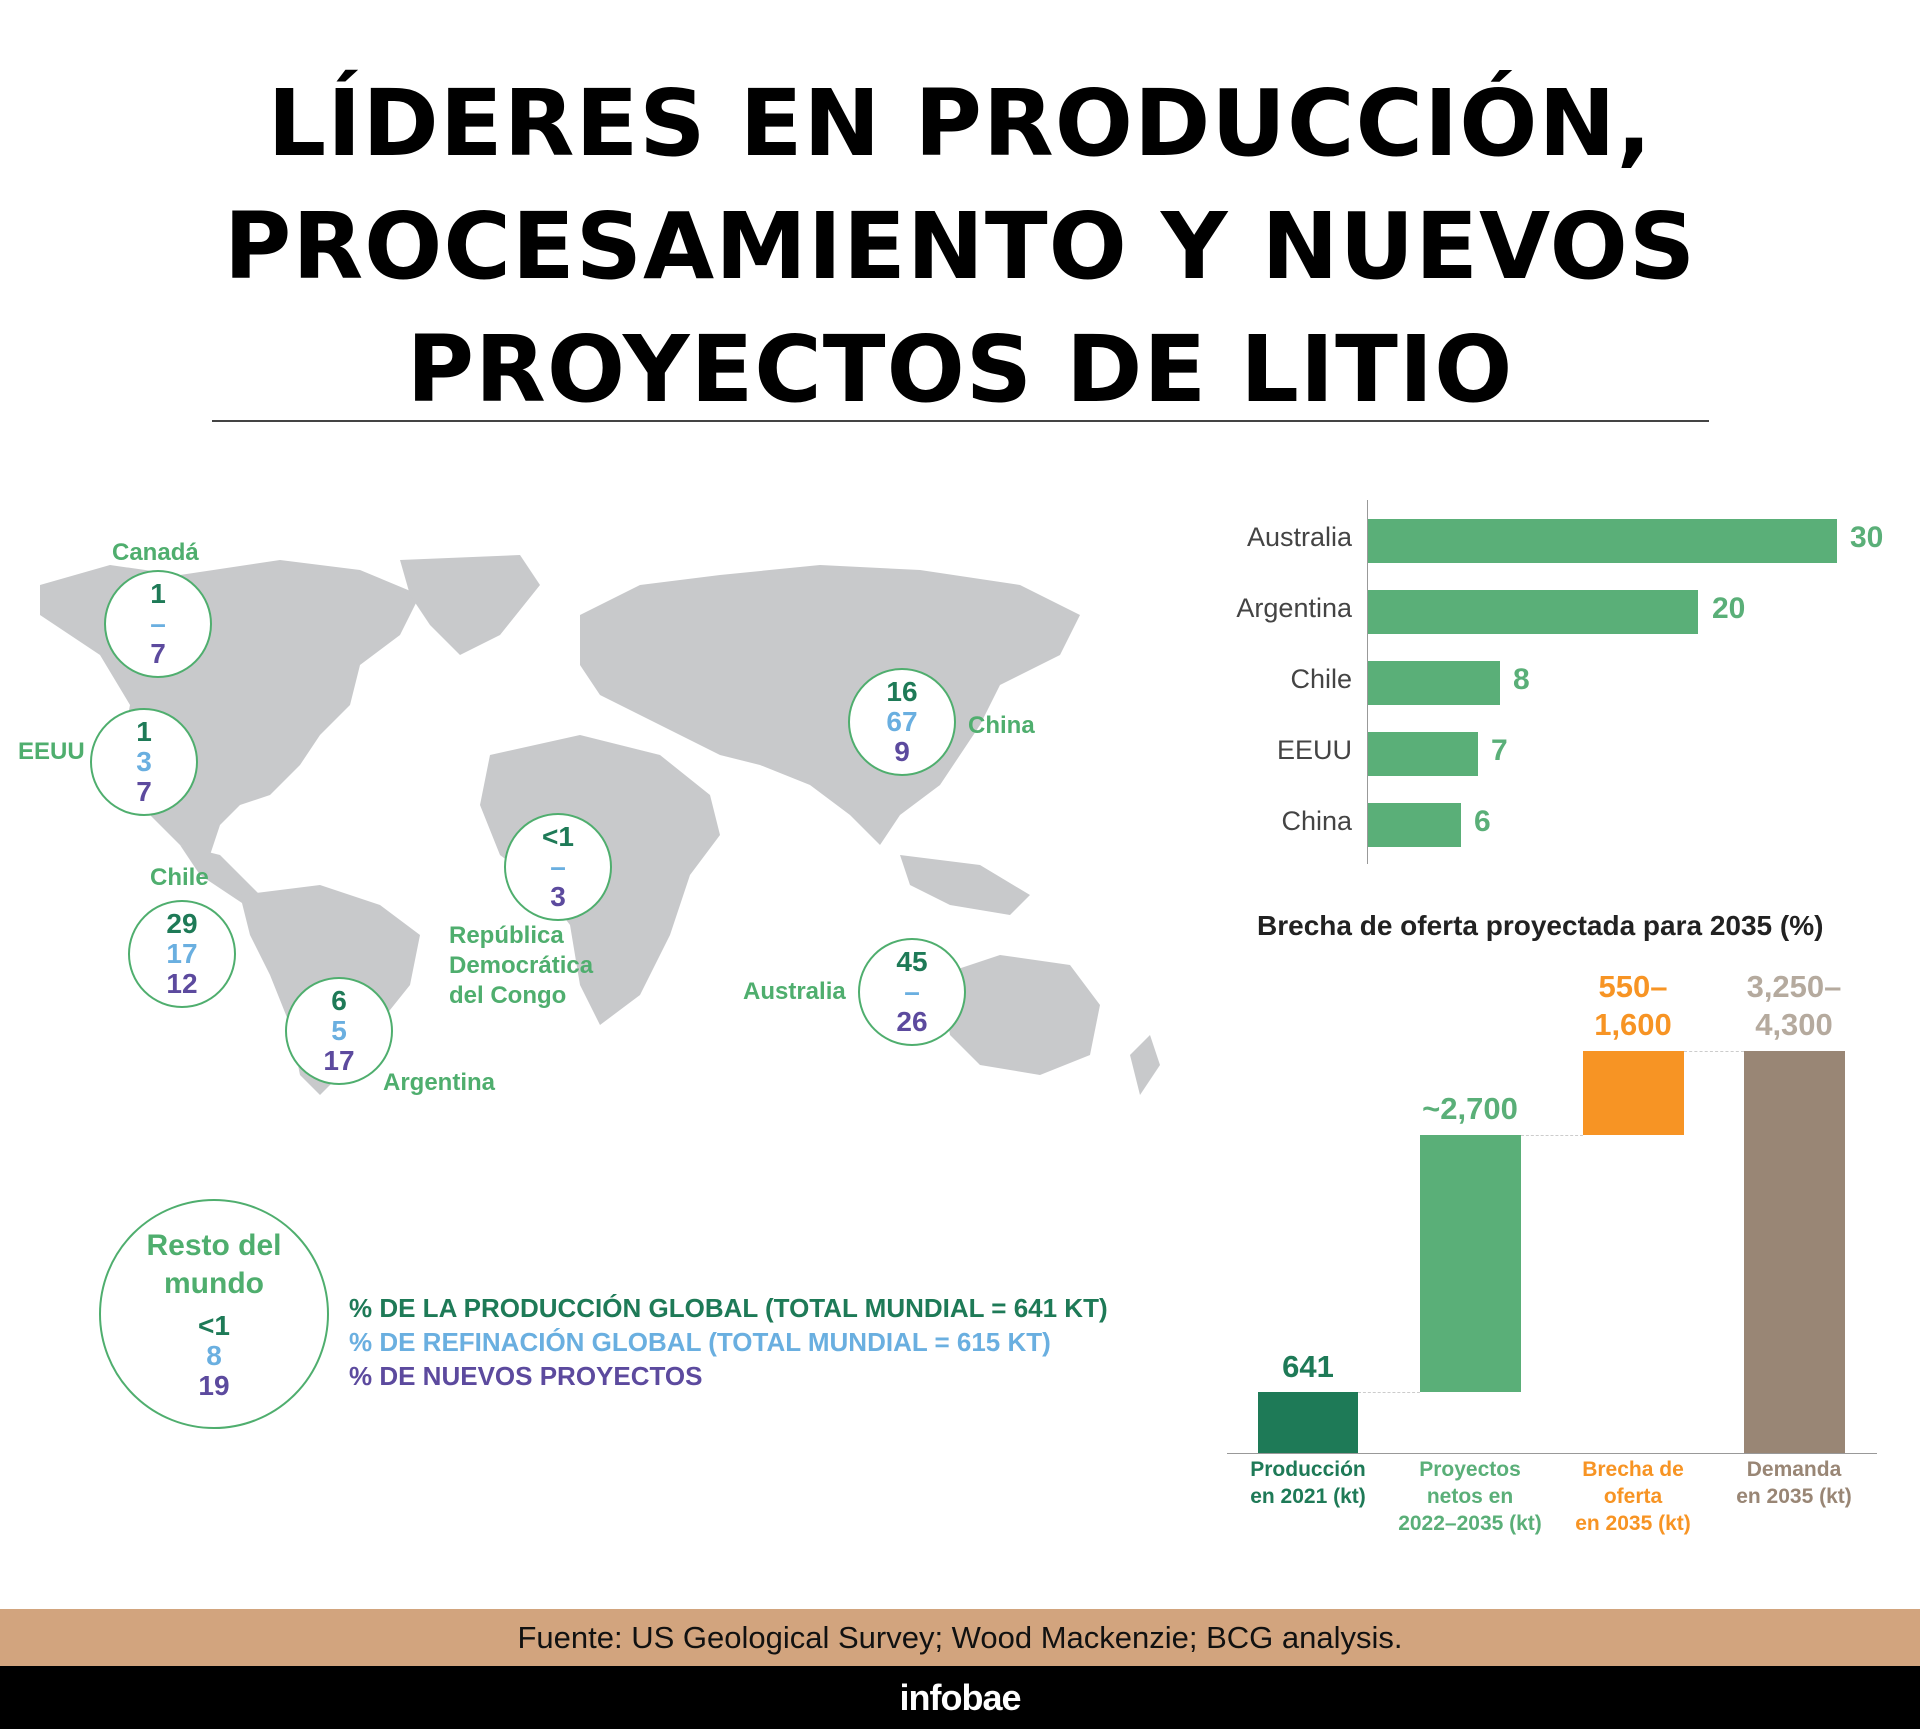  I want to click on bar-chile, so click(1434, 683).